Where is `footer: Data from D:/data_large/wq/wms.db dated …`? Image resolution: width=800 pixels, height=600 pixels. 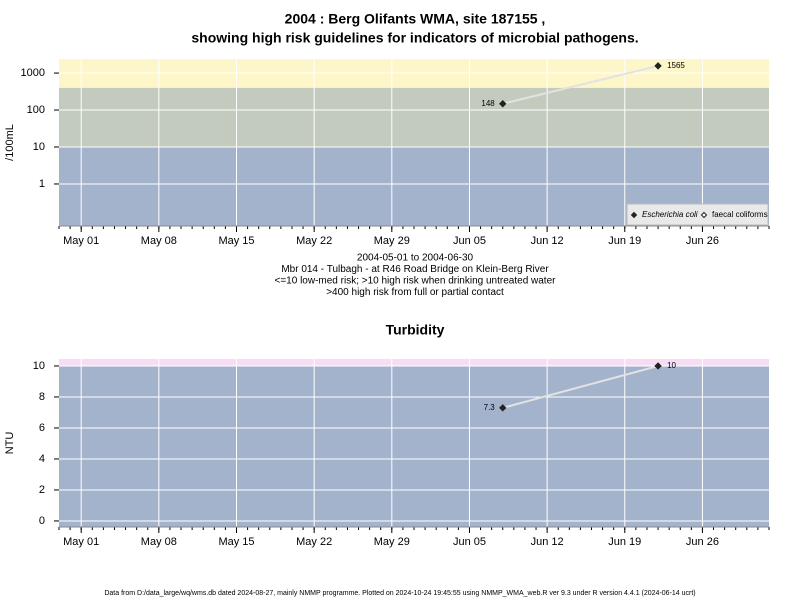 footer: Data from D:/data_large/wq/wms.db dated … is located at coordinates (399, 593).